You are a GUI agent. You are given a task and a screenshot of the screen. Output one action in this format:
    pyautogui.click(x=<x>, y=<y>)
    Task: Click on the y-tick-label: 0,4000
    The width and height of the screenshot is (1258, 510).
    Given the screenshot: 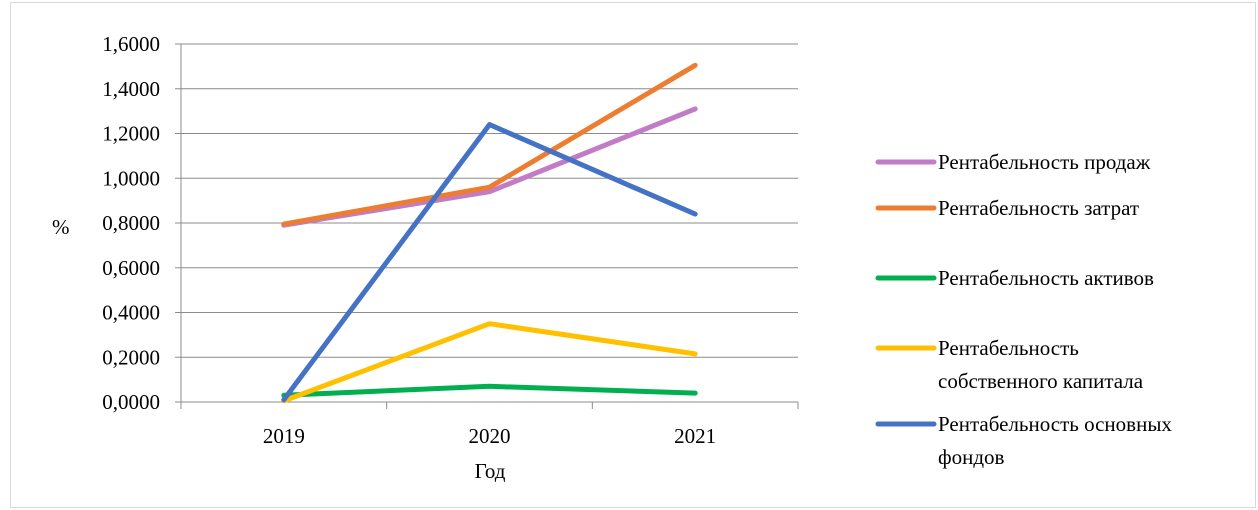 What is the action you would take?
    pyautogui.click(x=131, y=313)
    